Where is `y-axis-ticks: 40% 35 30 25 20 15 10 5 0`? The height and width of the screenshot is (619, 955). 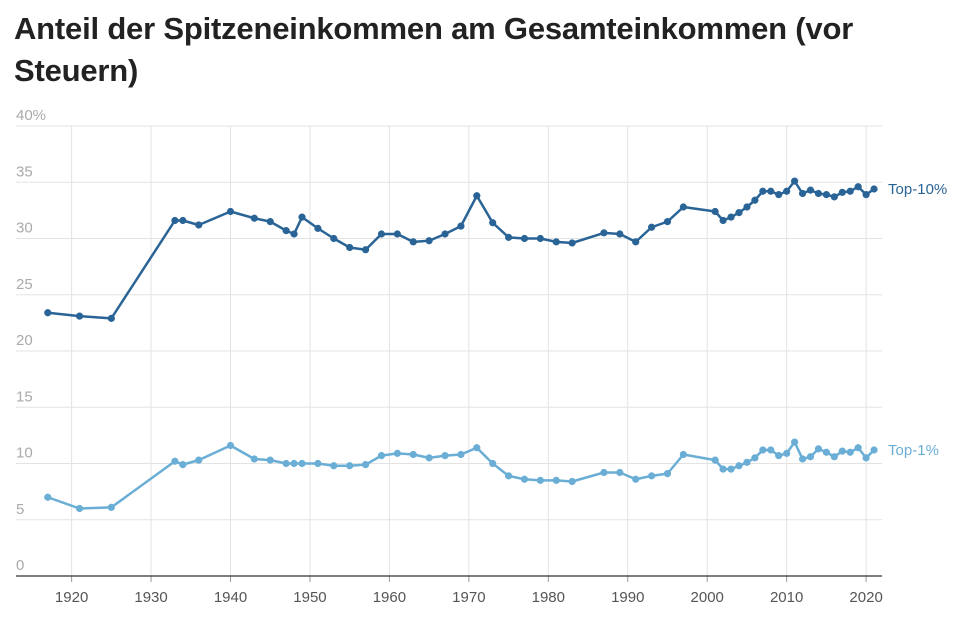 y-axis-ticks: 40% 35 30 25 20 15 10 5 0 is located at coordinates (31, 340).